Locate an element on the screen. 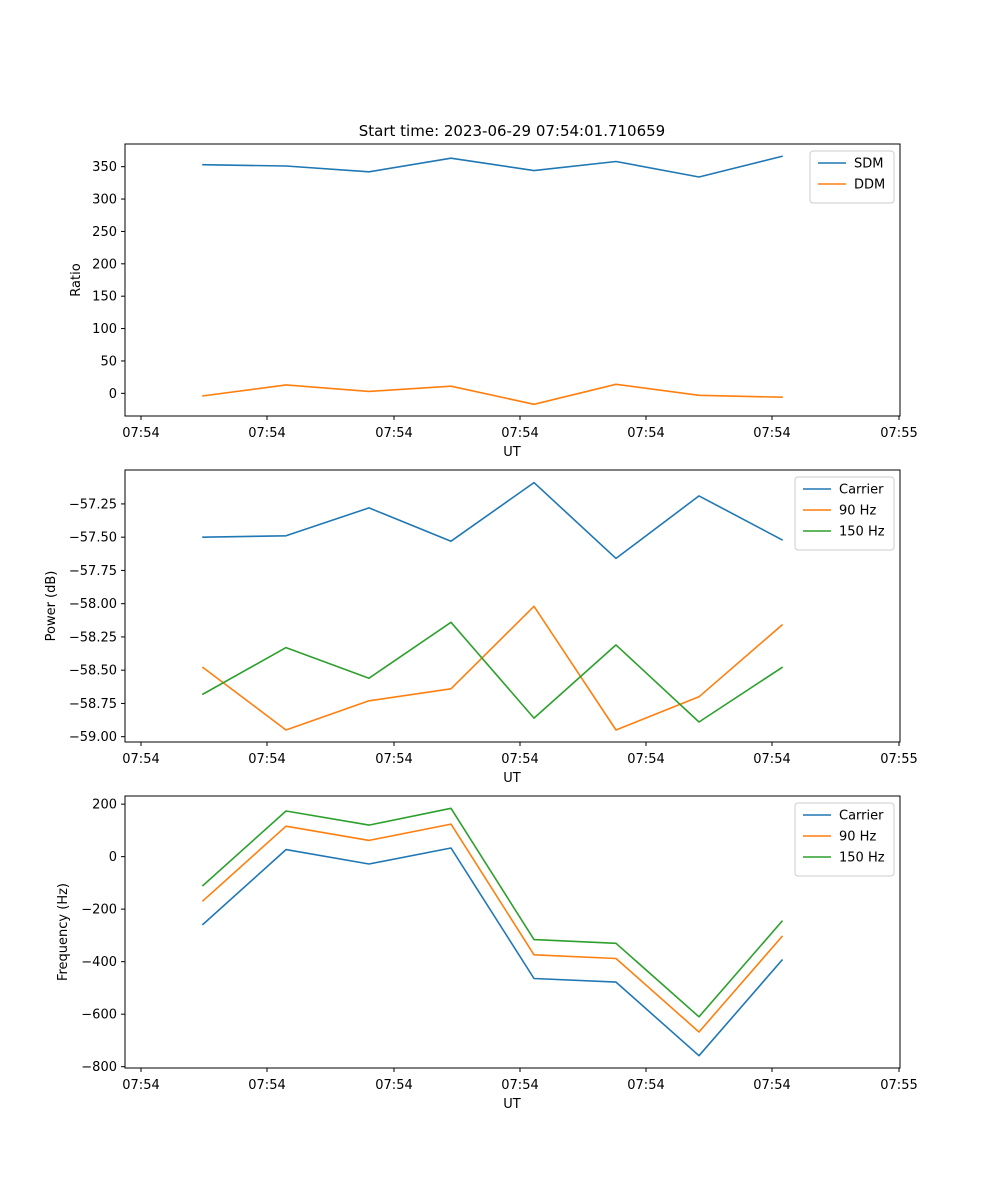  series-line-sdm is located at coordinates (492, 166).